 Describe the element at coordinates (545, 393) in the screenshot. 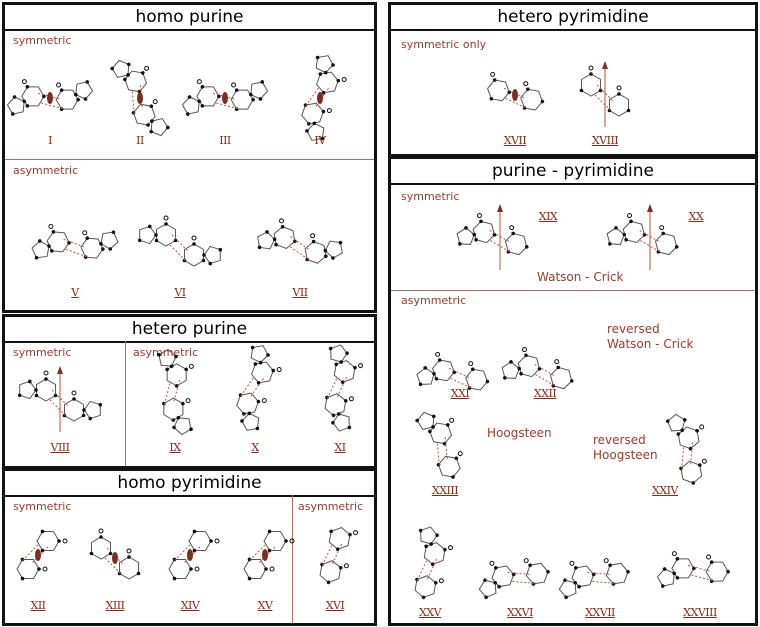

I see `structure-numeral: XXII` at that location.